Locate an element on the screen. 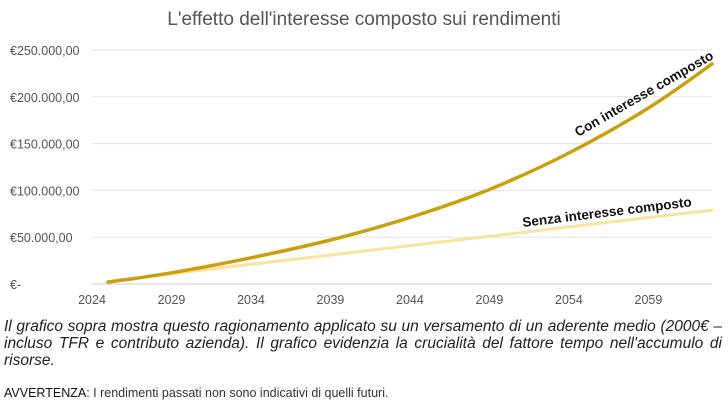 The height and width of the screenshot is (414, 728). x-tick-label: 2049 is located at coordinates (490, 300).